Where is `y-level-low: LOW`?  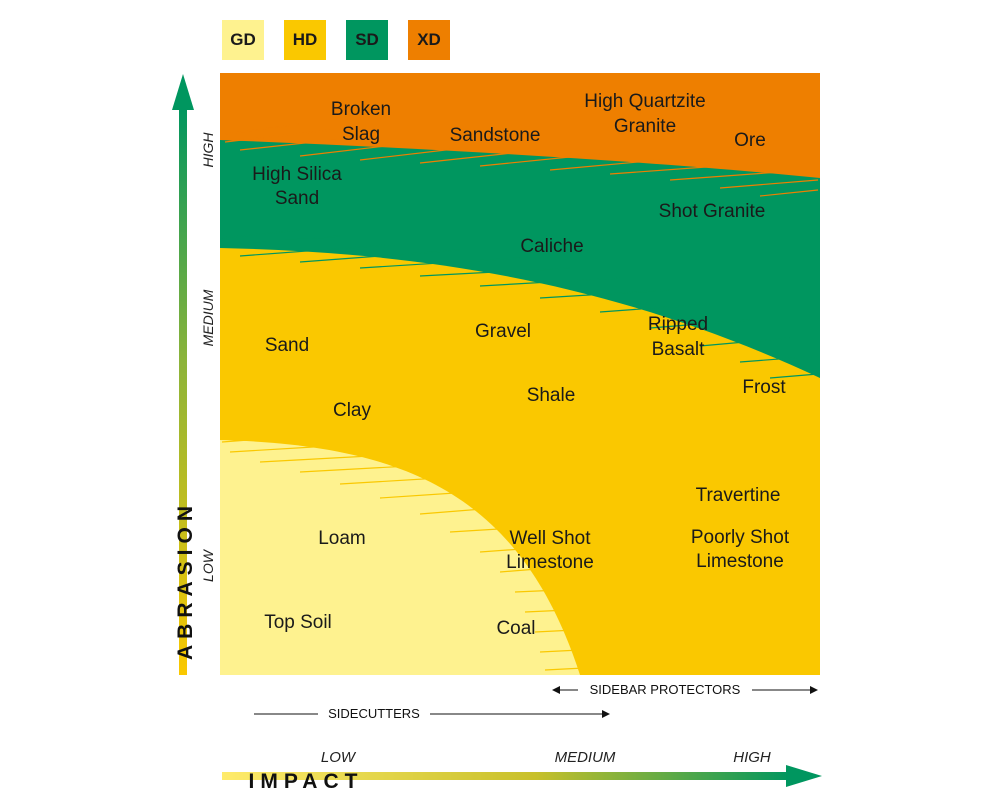
y-level-low: LOW is located at coordinates (208, 565).